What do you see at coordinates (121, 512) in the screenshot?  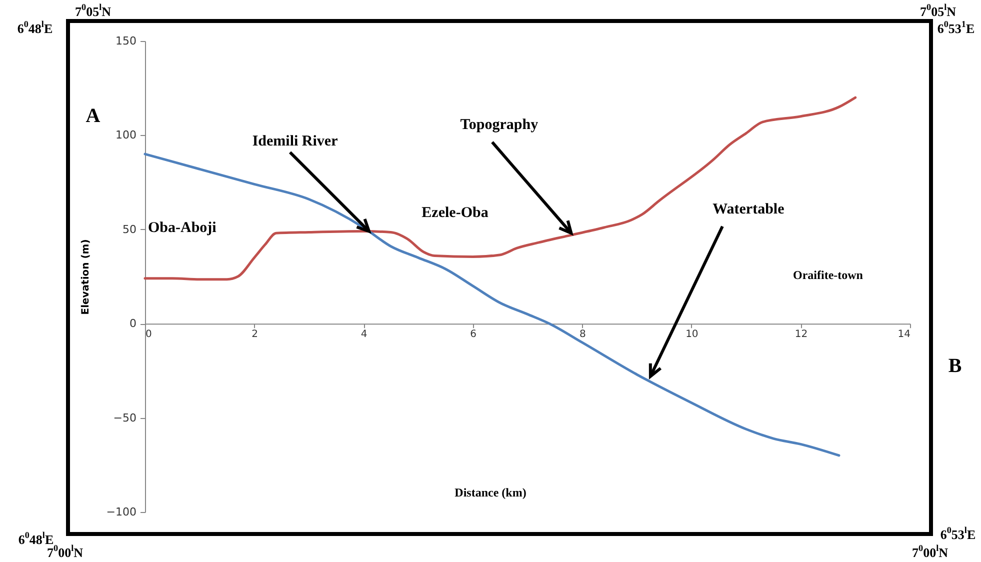 I see `y-tick-label: −100` at bounding box center [121, 512].